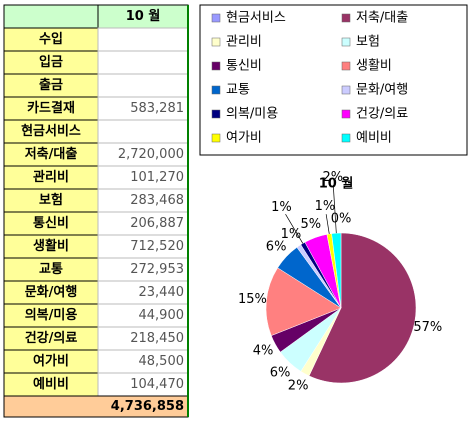 The width and height of the screenshot is (471, 424). I want to click on row-label: 수입, so click(51, 39).